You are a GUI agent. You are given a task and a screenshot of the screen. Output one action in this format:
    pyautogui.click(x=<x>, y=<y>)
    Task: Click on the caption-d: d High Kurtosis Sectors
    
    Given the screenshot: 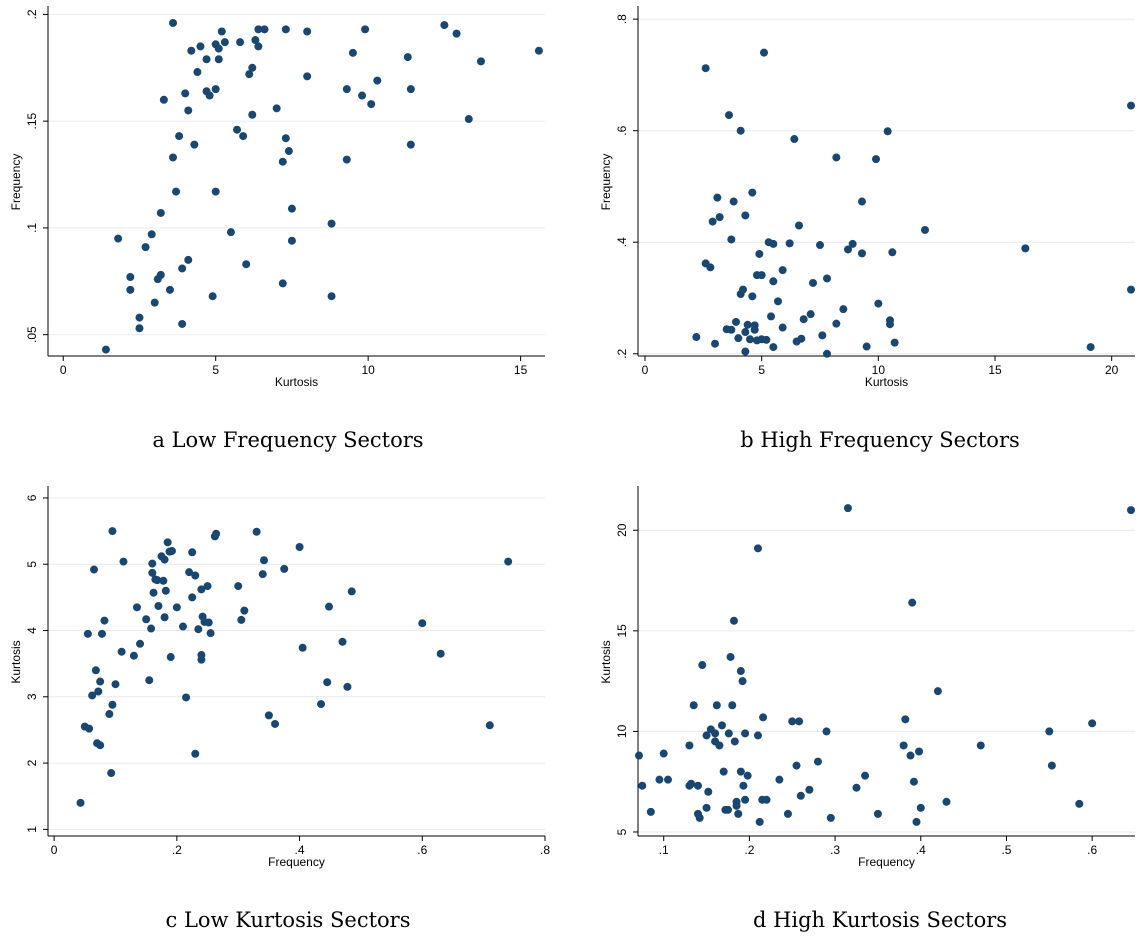 What is the action you would take?
    pyautogui.click(x=880, y=920)
    